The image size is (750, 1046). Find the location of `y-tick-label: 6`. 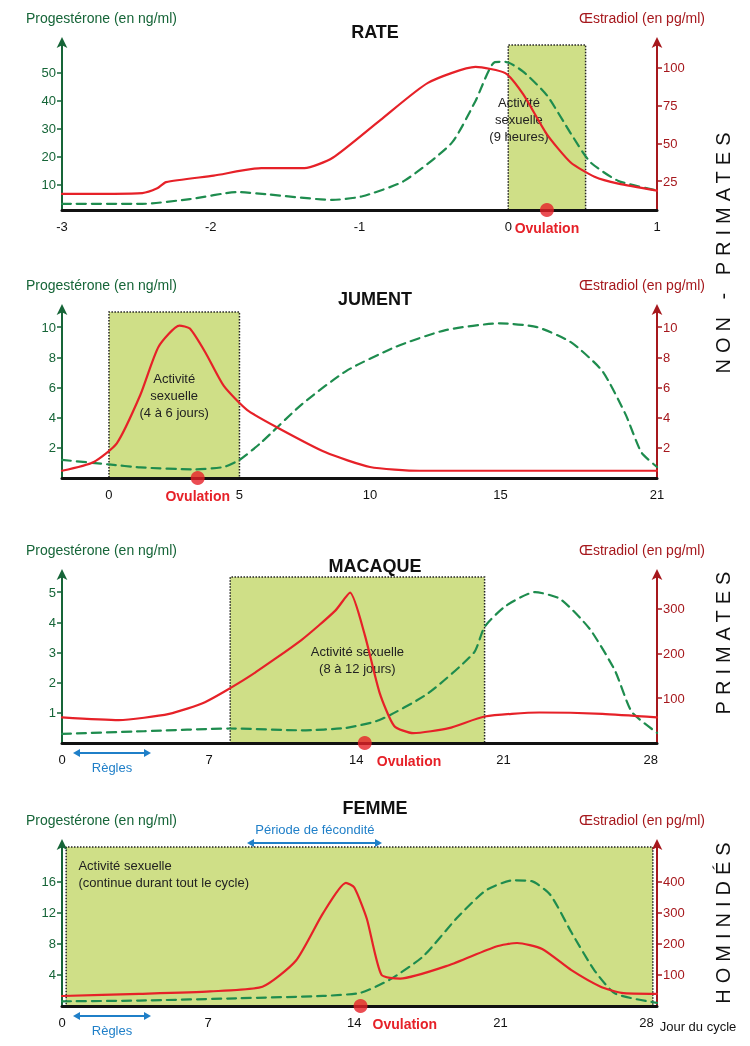

y-tick-label: 6 is located at coordinates (52, 387).